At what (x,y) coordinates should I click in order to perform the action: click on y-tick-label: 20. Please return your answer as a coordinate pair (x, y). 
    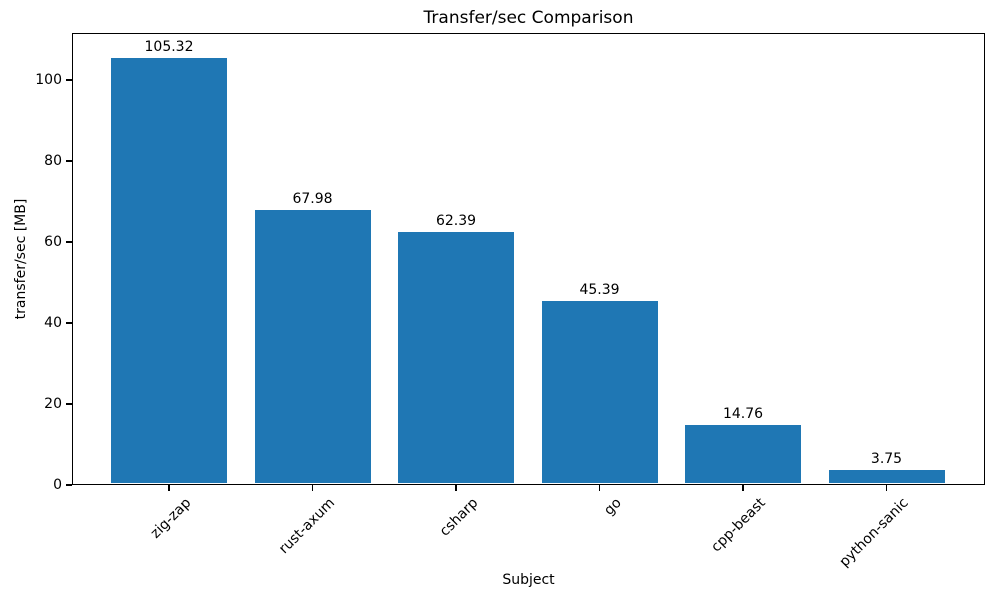
    Looking at the image, I should click on (53, 403).